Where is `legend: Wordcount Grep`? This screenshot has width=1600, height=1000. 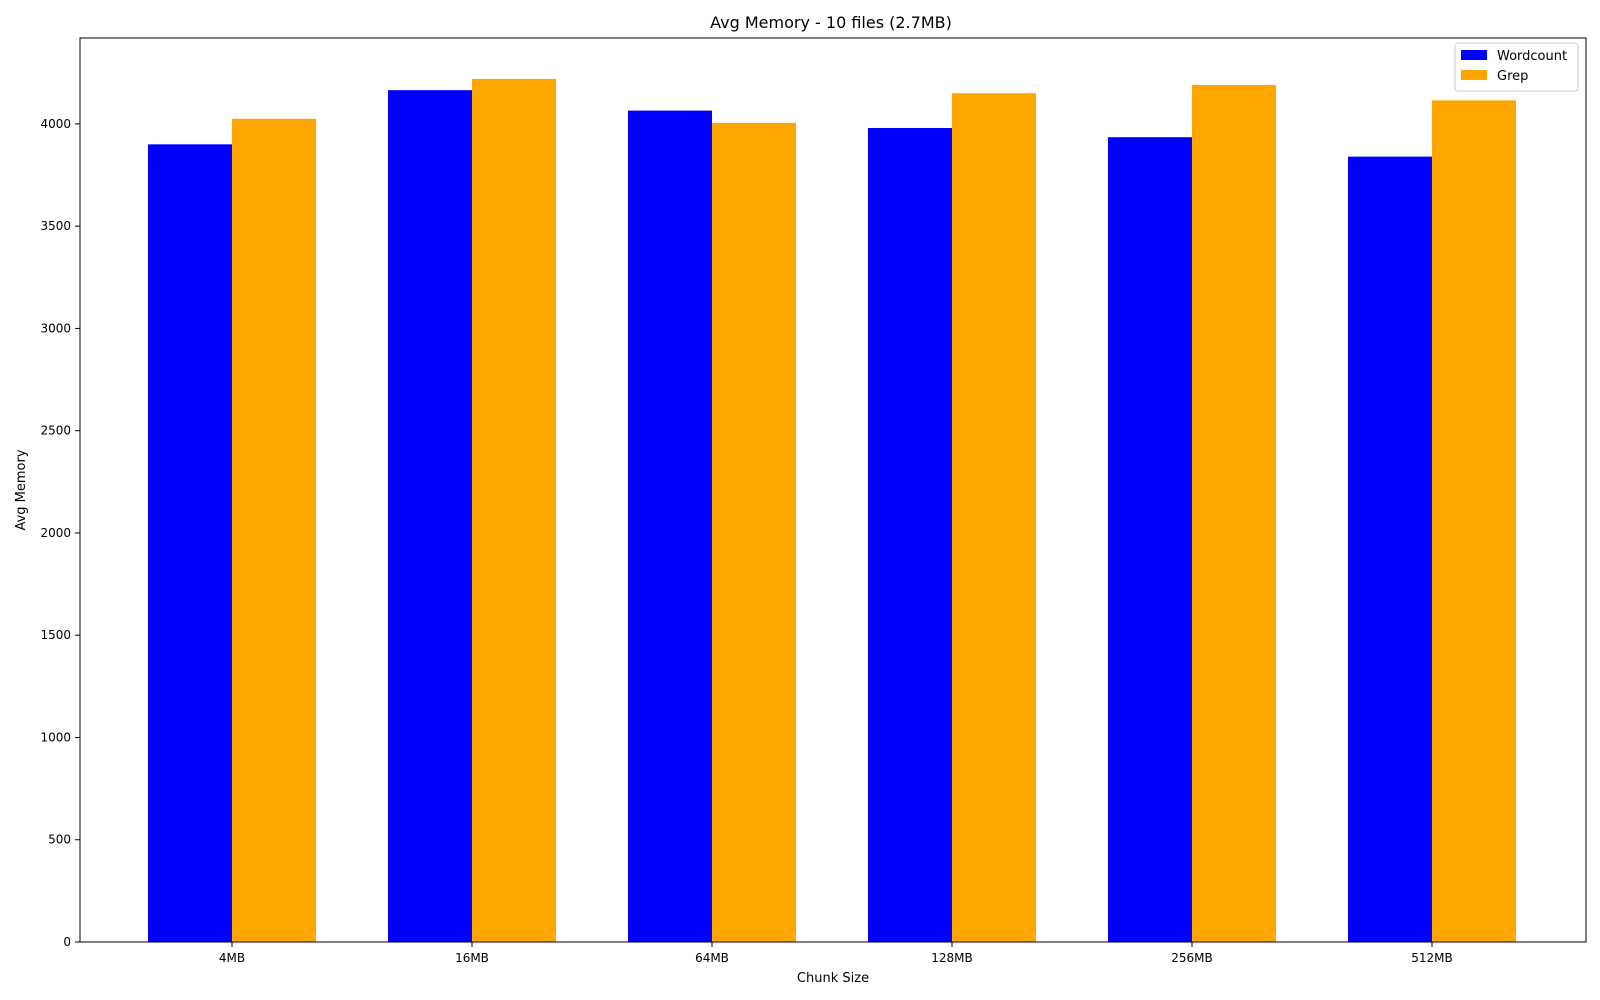 legend: Wordcount Grep is located at coordinates (1516, 67).